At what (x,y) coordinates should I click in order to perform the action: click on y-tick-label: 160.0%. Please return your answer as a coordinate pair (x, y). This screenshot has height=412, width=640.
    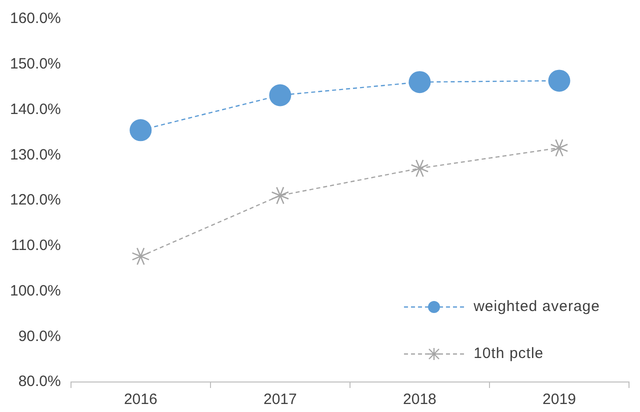
    Looking at the image, I should click on (35, 19).